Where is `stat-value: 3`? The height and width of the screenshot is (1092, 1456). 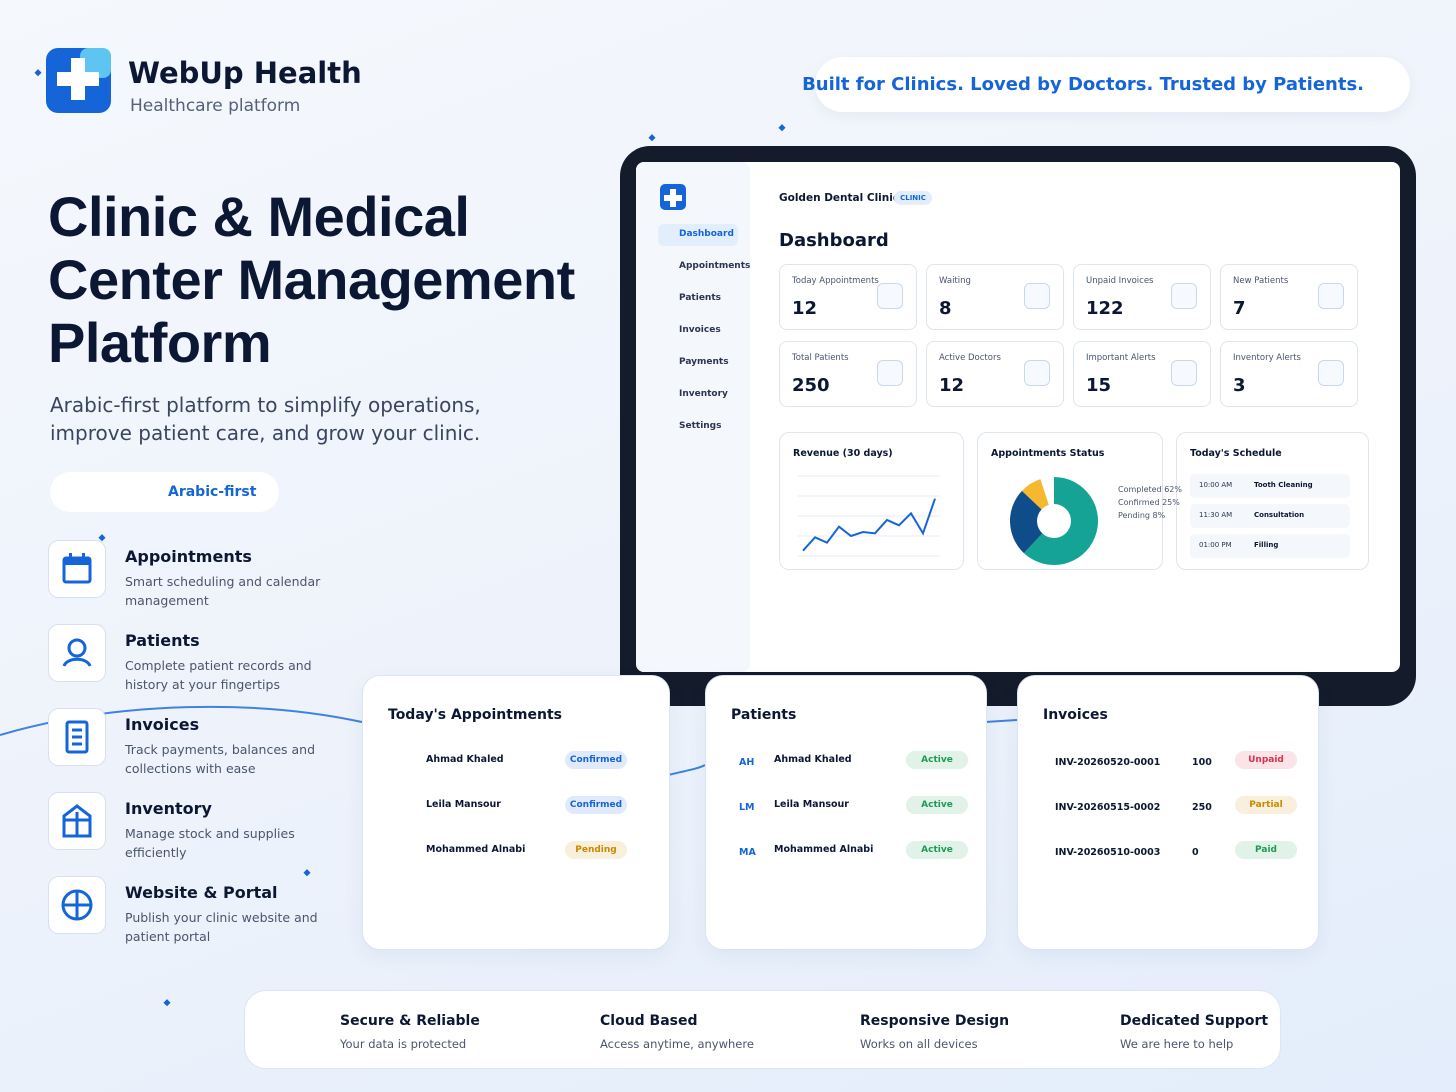 stat-value: 3 is located at coordinates (1239, 385).